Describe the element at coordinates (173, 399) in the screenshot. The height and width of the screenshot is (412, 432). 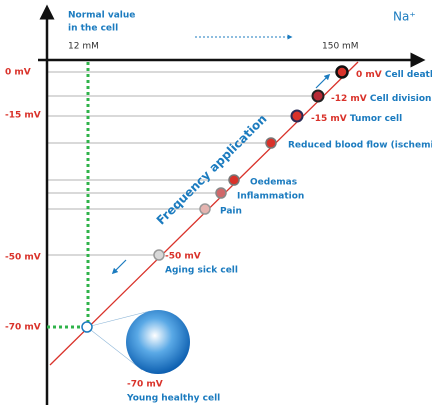
I see `marker-label: Young healthy cell` at that location.